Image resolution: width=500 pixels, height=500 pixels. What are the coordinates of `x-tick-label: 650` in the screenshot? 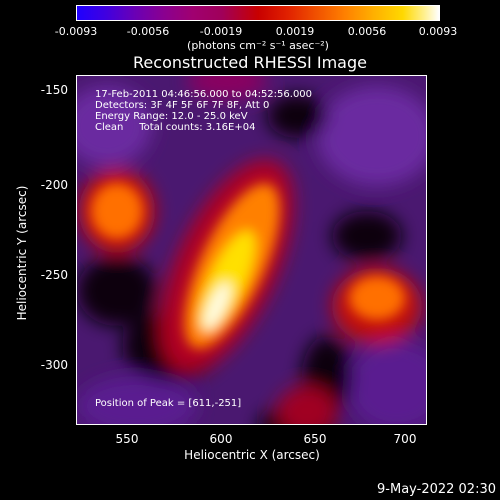 It's located at (315, 439).